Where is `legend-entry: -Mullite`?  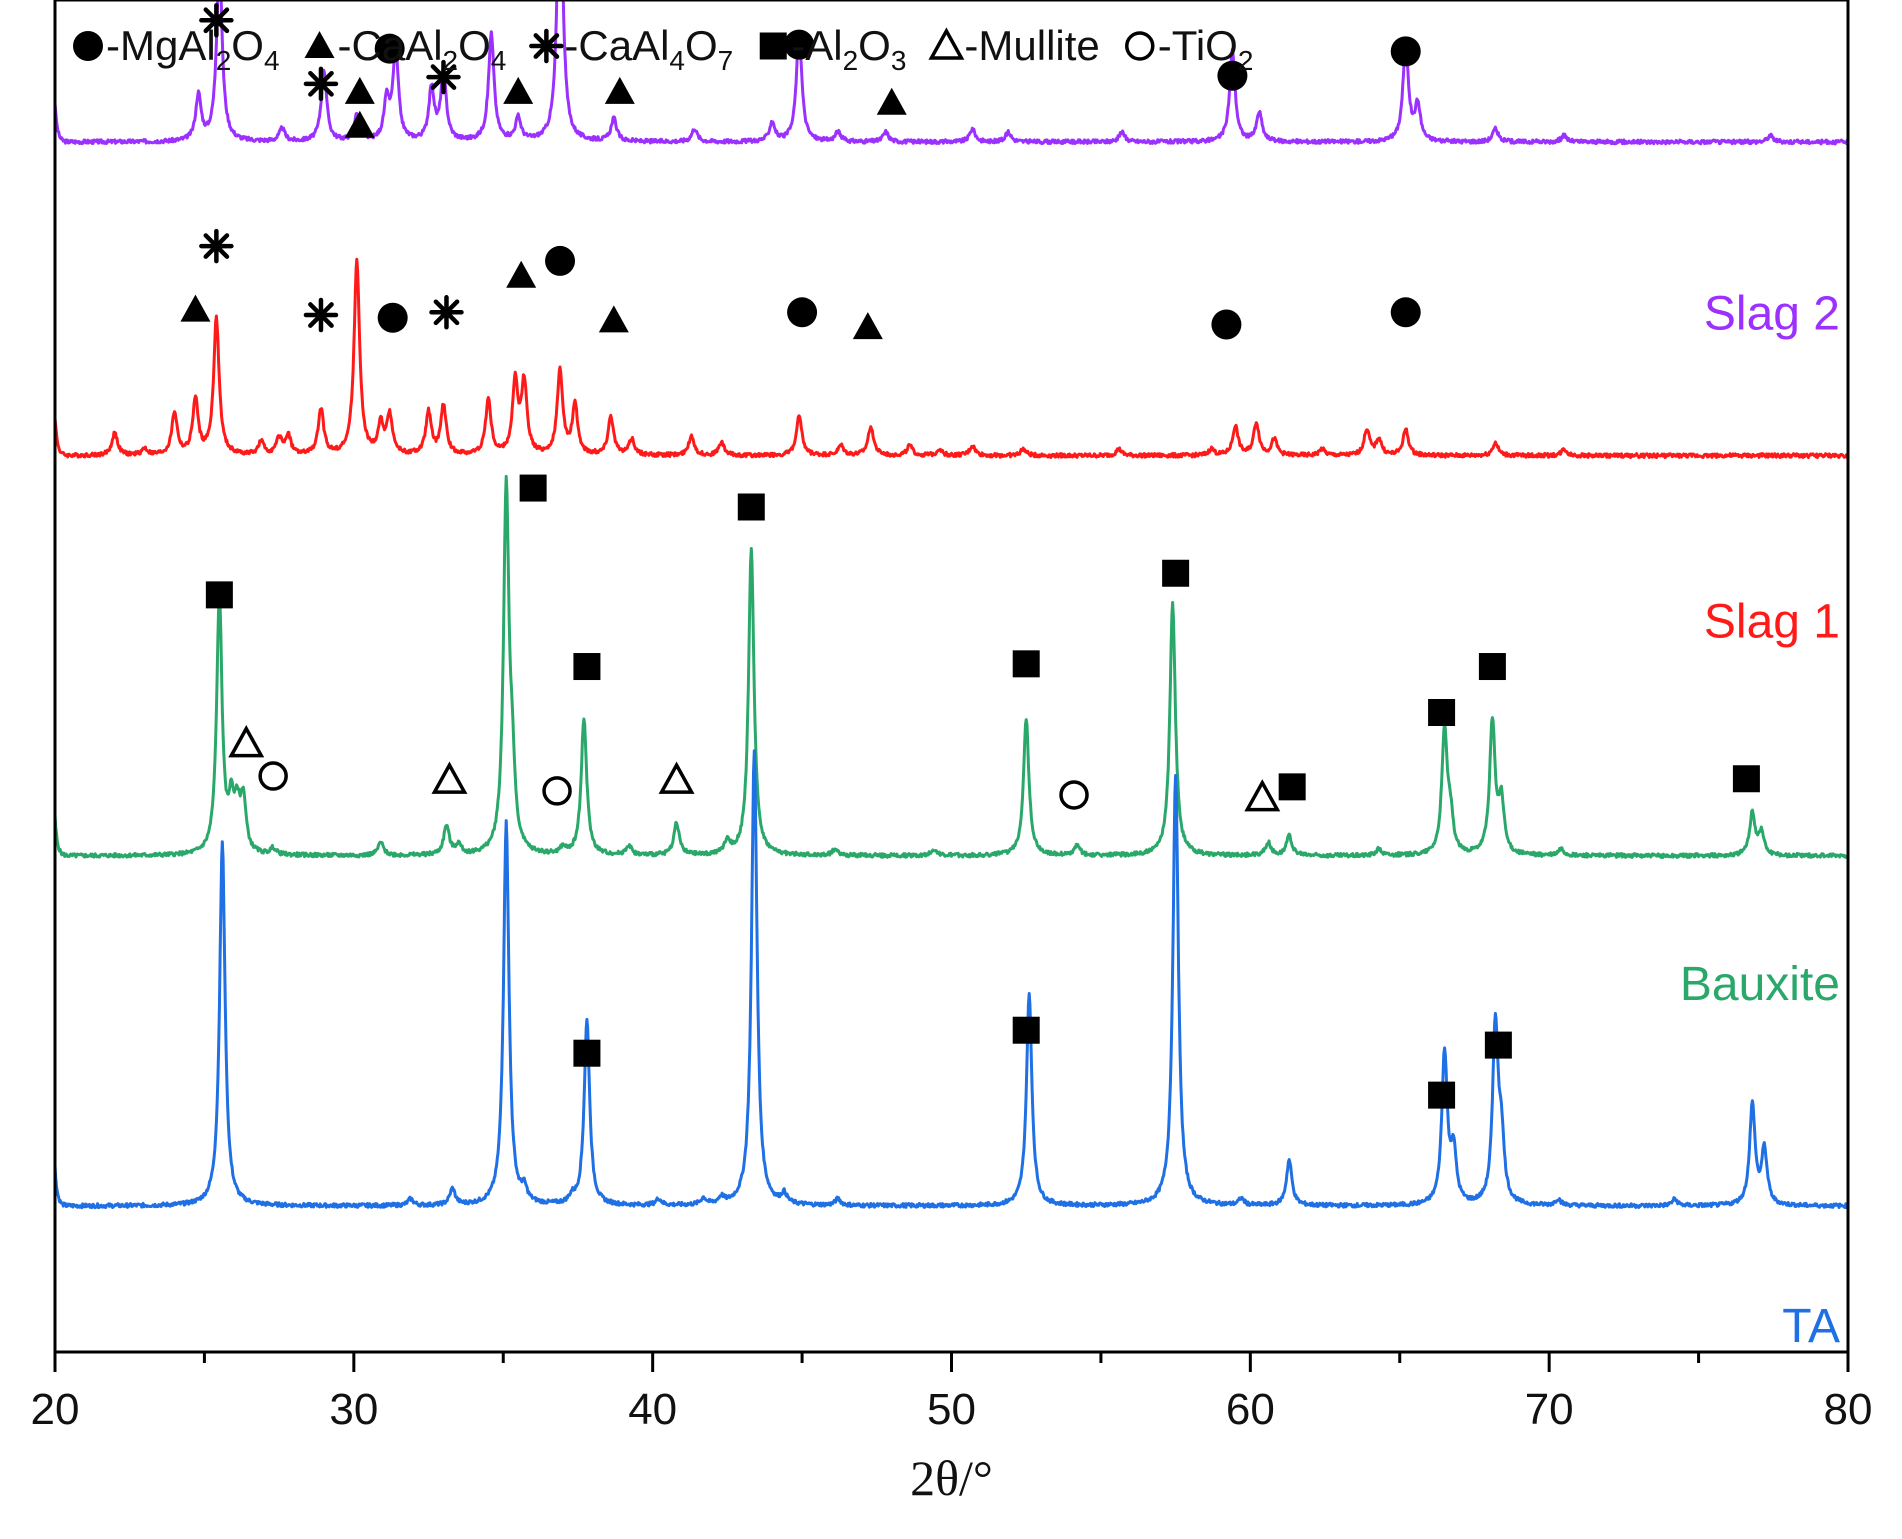 legend-entry: -Mullite is located at coordinates (1014, 45).